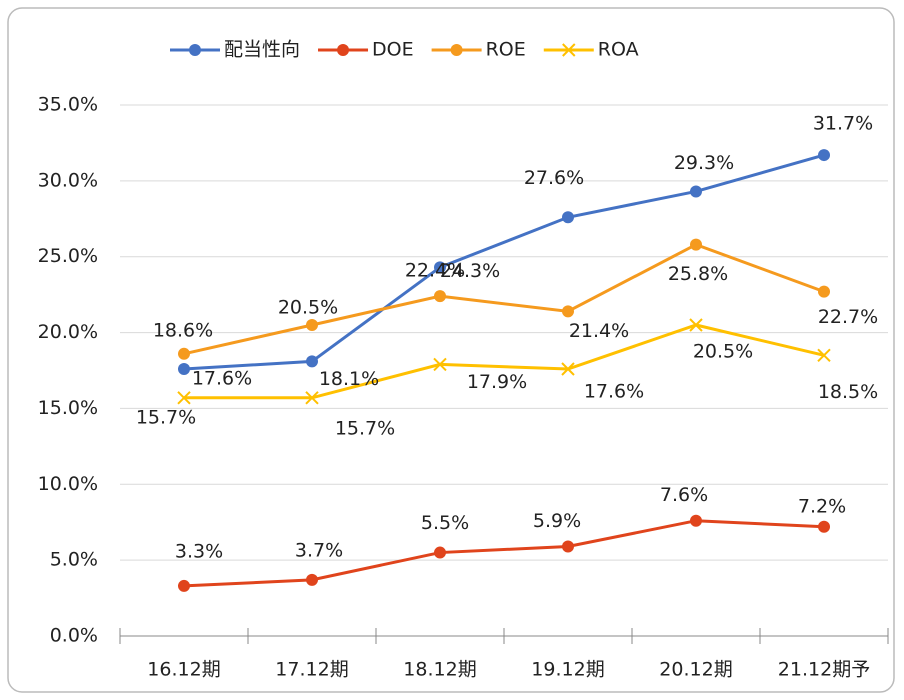 The width and height of the screenshot is (904, 700). What do you see at coordinates (183, 330) in the screenshot?
I see `data-label: 18.6%` at bounding box center [183, 330].